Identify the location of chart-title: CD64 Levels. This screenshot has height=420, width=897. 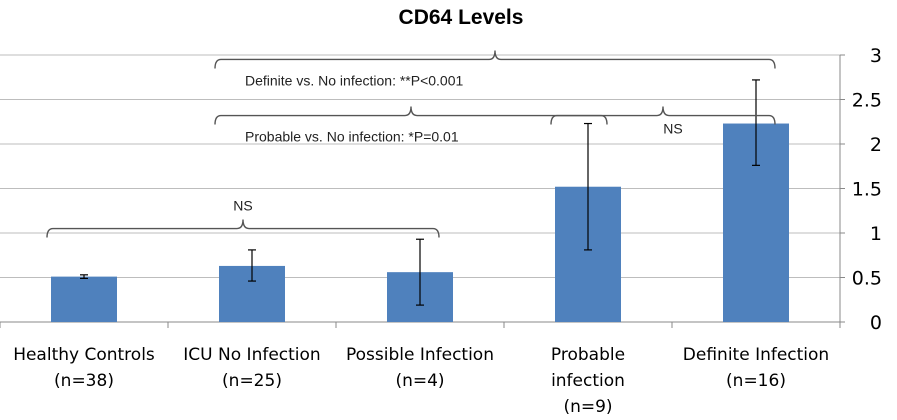
(461, 17).